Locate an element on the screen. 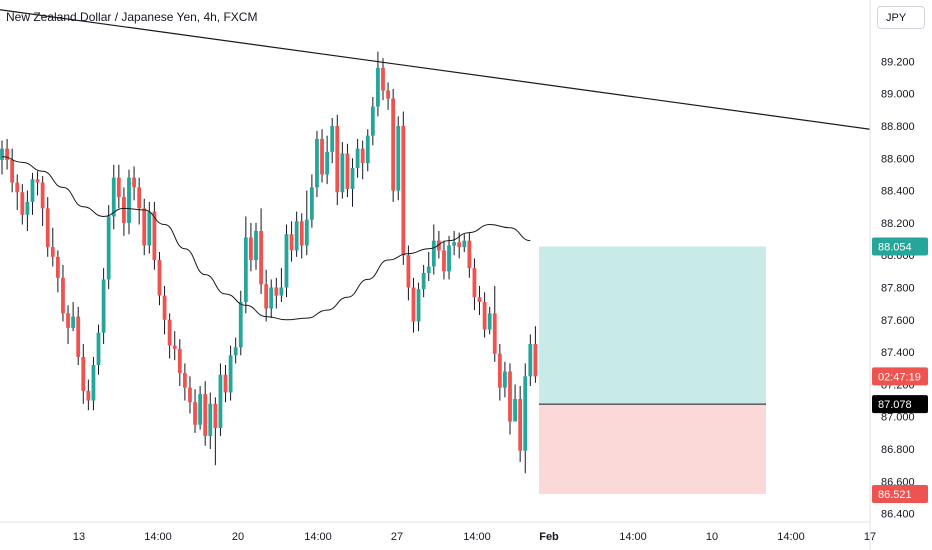 The image size is (932, 550). svg-text: 02:47:19 is located at coordinates (899, 377).